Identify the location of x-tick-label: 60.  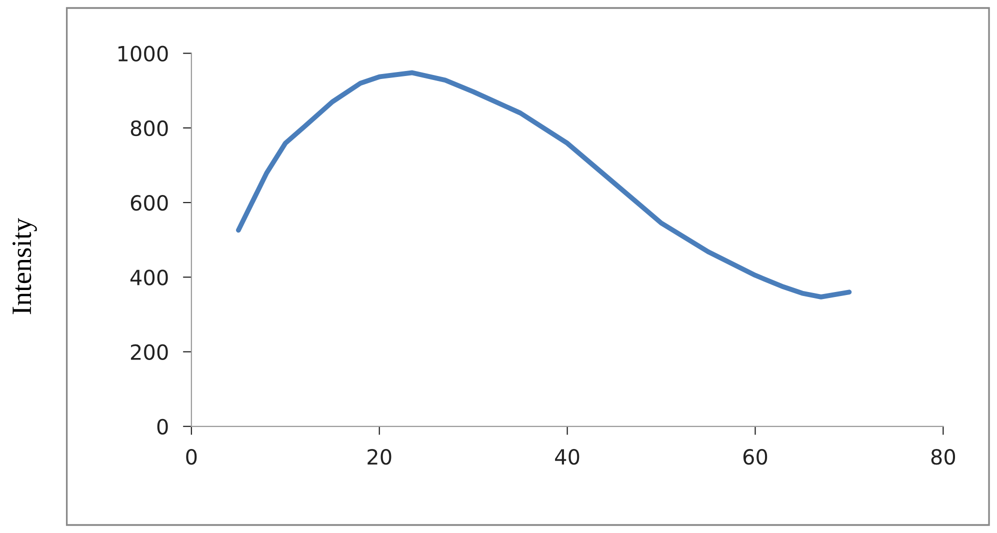
(755, 456).